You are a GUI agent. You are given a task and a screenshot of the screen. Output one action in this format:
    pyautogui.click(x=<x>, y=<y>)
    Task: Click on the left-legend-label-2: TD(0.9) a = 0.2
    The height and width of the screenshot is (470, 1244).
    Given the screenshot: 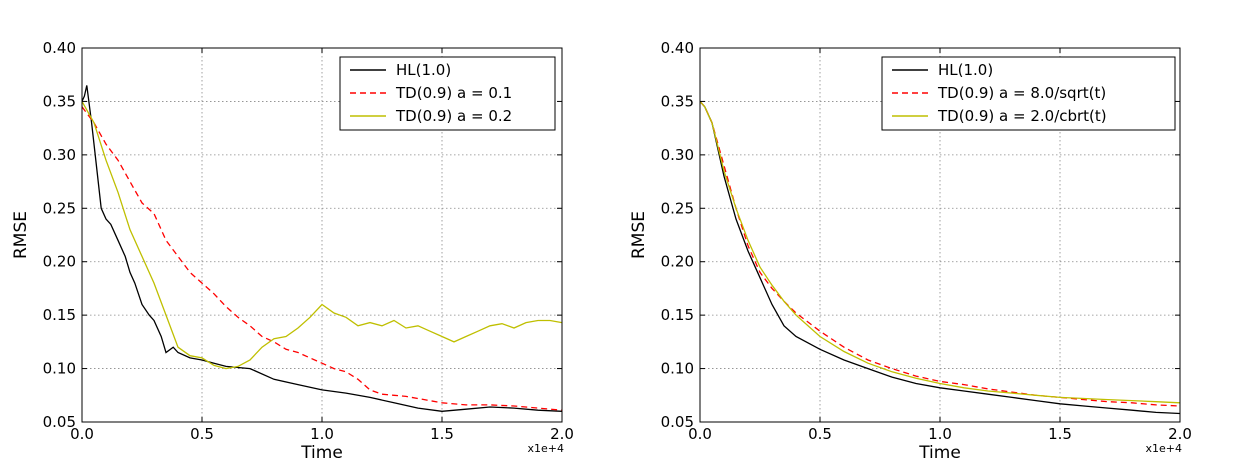 What is the action you would take?
    pyautogui.click(x=453, y=116)
    